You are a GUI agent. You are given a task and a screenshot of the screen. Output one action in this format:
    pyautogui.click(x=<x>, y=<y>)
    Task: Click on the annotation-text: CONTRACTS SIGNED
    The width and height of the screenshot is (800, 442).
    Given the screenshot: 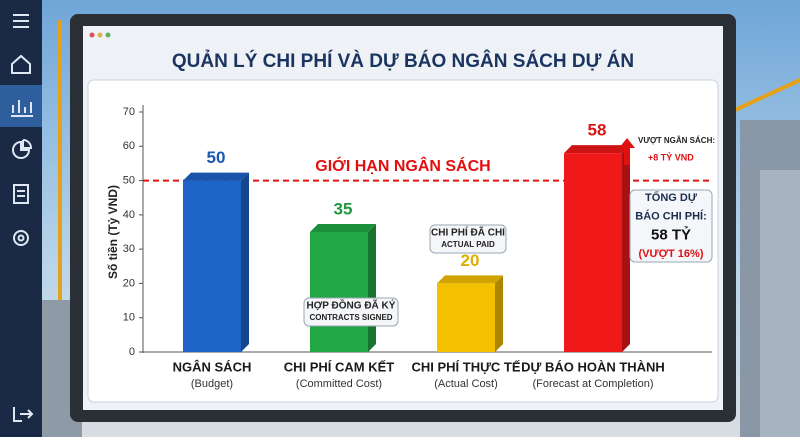 What is the action you would take?
    pyautogui.click(x=350, y=317)
    